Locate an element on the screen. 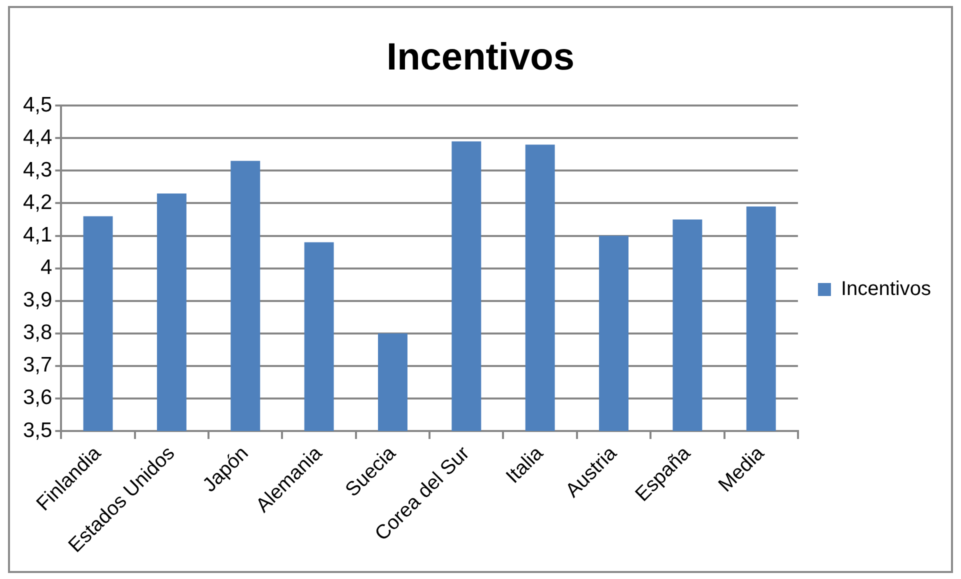 The image size is (961, 579). y-tick-label: 4,5 is located at coordinates (37, 104).